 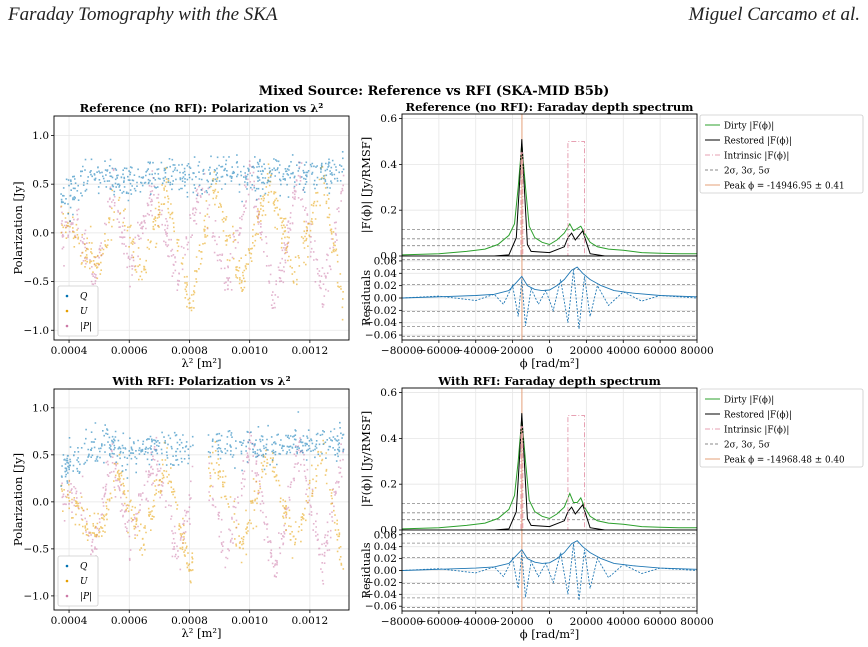 I want to click on x-tick-label: 0, so click(x=549, y=622).